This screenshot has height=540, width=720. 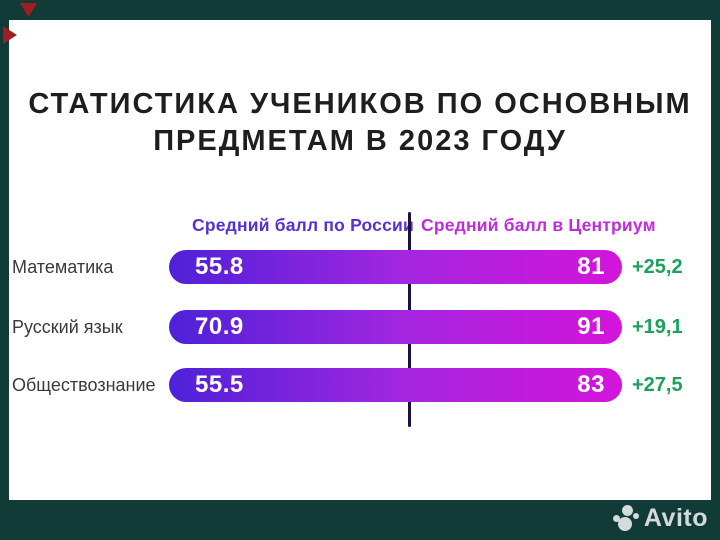 What do you see at coordinates (395, 385) in the screenshot?
I see `bar-obshchestvoznanie: 55.5 83` at bounding box center [395, 385].